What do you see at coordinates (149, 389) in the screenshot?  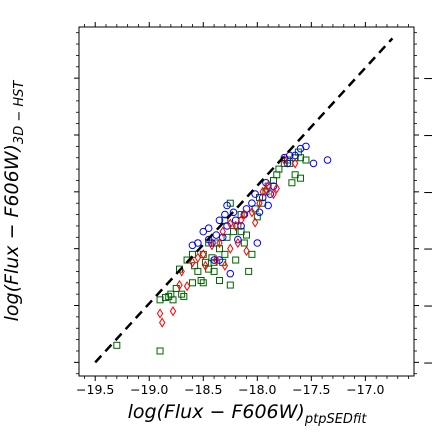 I see `x-tick-label: −19.0` at bounding box center [149, 389].